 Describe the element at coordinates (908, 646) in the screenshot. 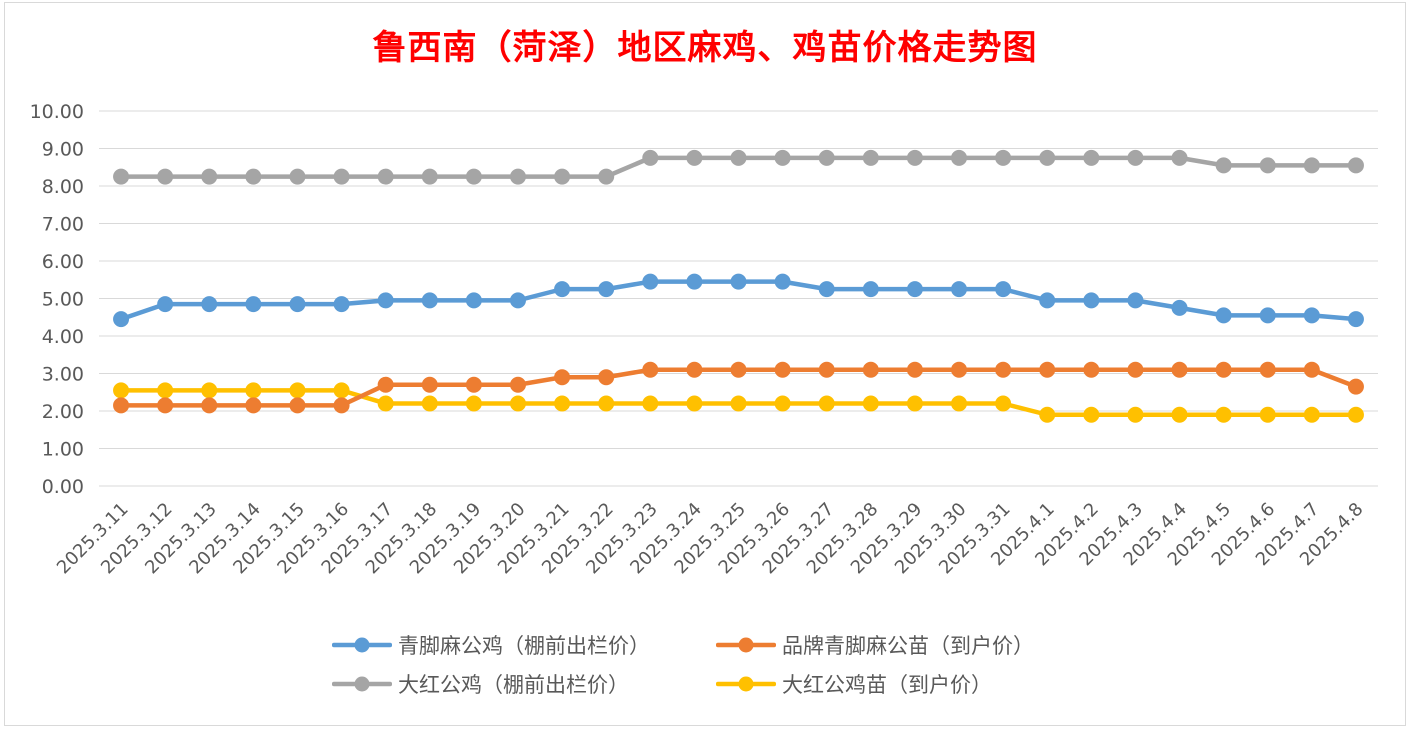

I see `legend-label: 品牌青脚麻公苗（到户价）` at that location.